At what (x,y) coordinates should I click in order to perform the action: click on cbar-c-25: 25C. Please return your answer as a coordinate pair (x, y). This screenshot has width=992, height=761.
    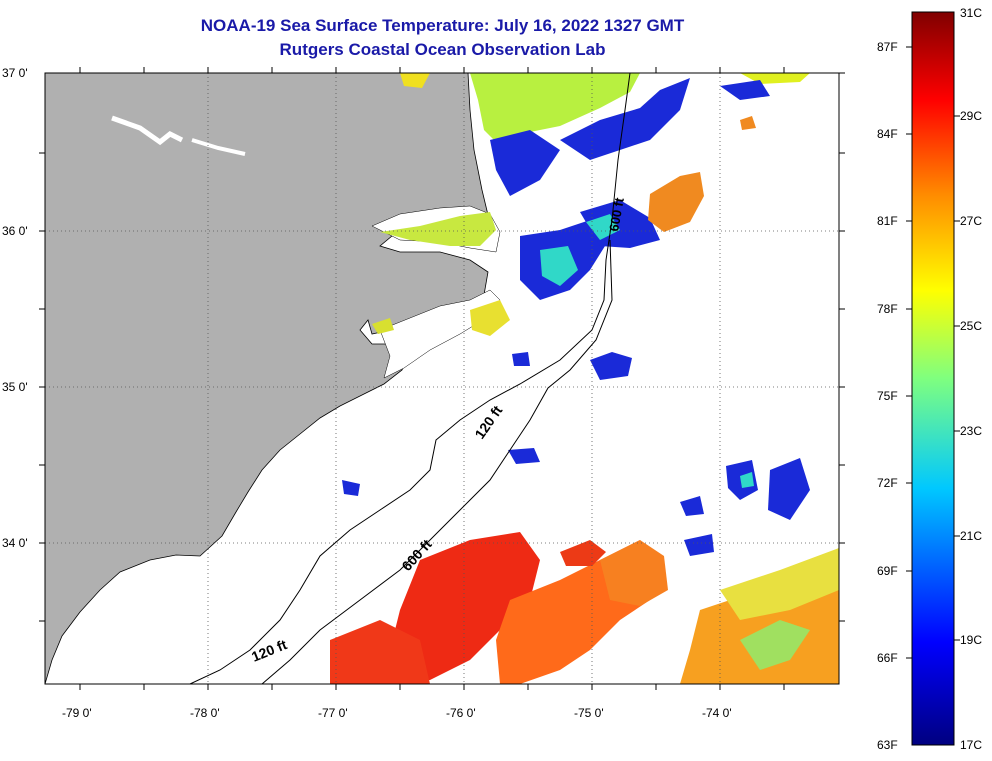
    Looking at the image, I should click on (971, 326).